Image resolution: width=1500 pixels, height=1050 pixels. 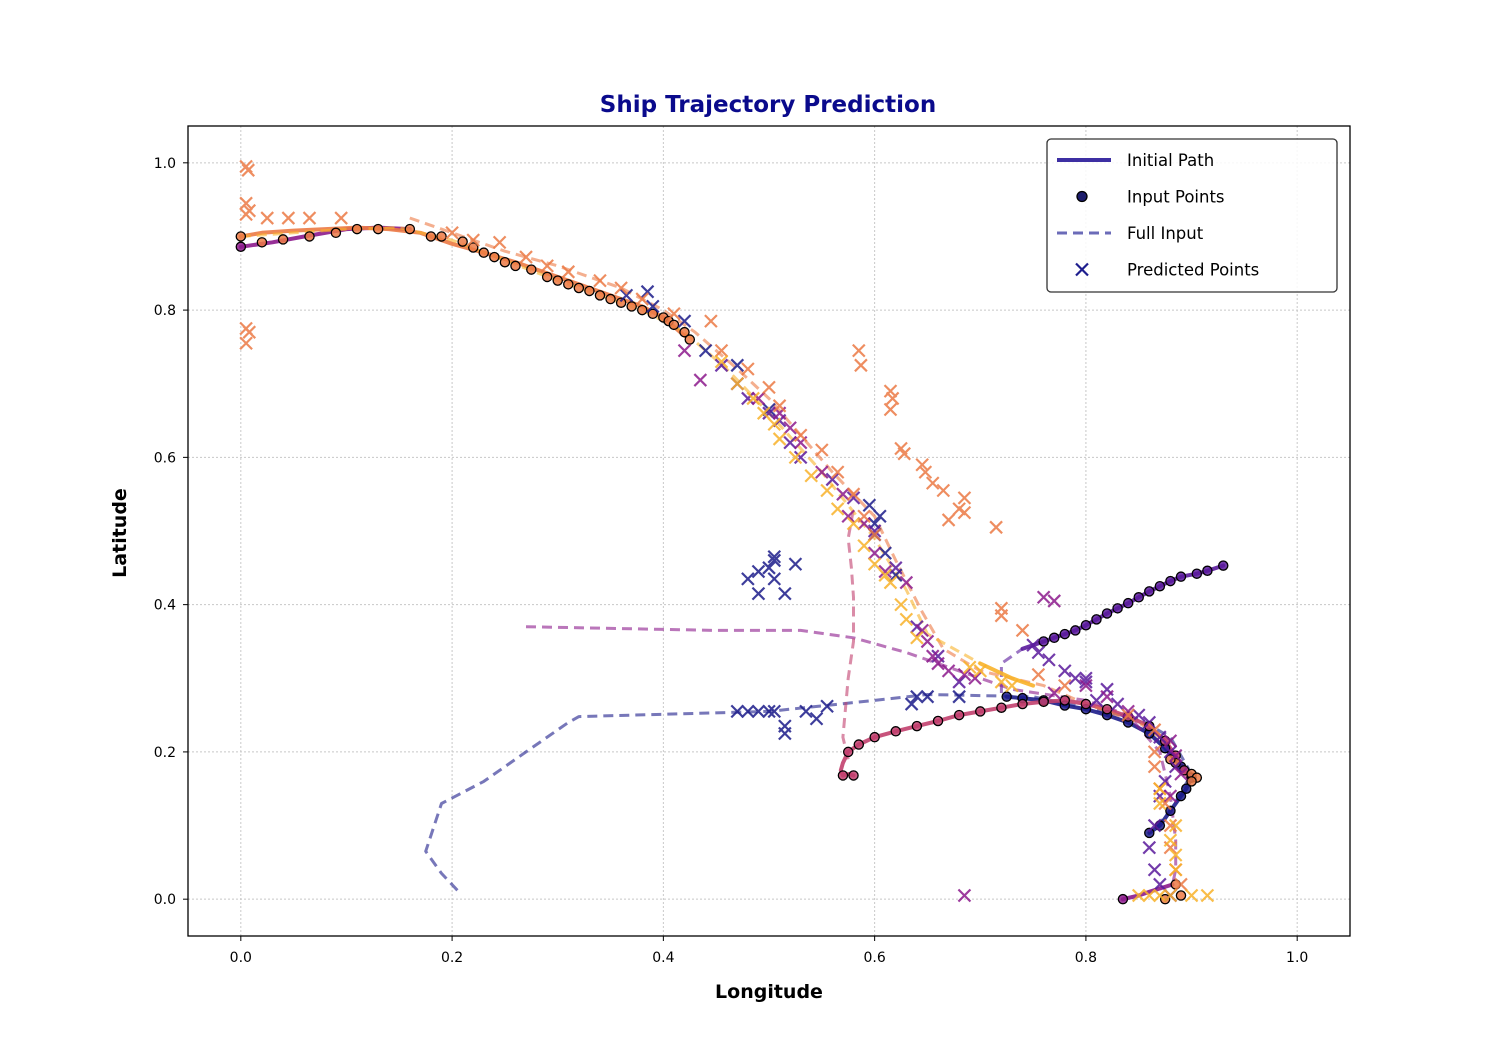 I want to click on y-axis-label: Latitude, so click(x=120, y=533).